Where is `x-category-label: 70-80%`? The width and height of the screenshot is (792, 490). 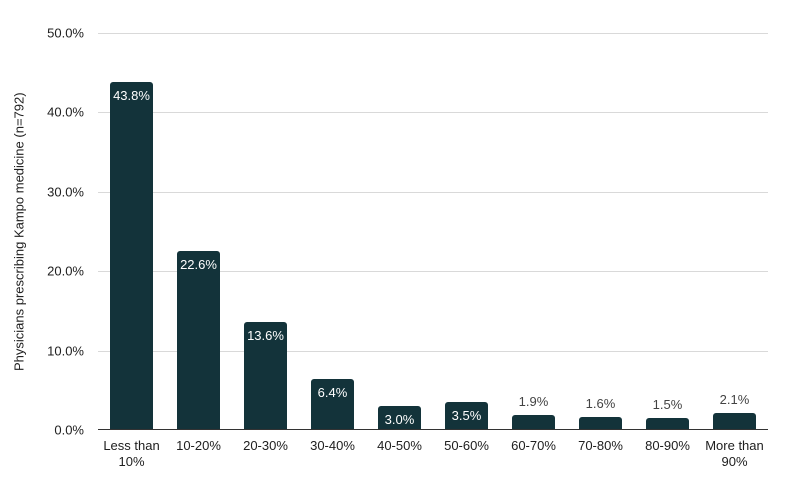
x-category-label: 70-80% is located at coordinates (600, 445).